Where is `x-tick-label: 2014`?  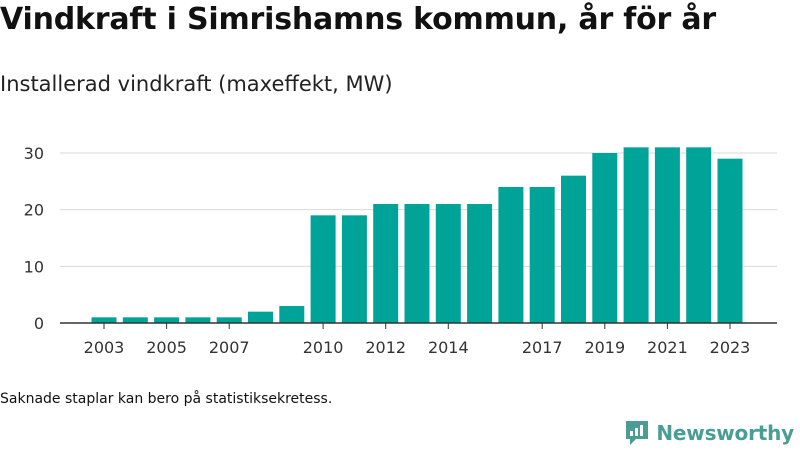 x-tick-label: 2014 is located at coordinates (448, 347).